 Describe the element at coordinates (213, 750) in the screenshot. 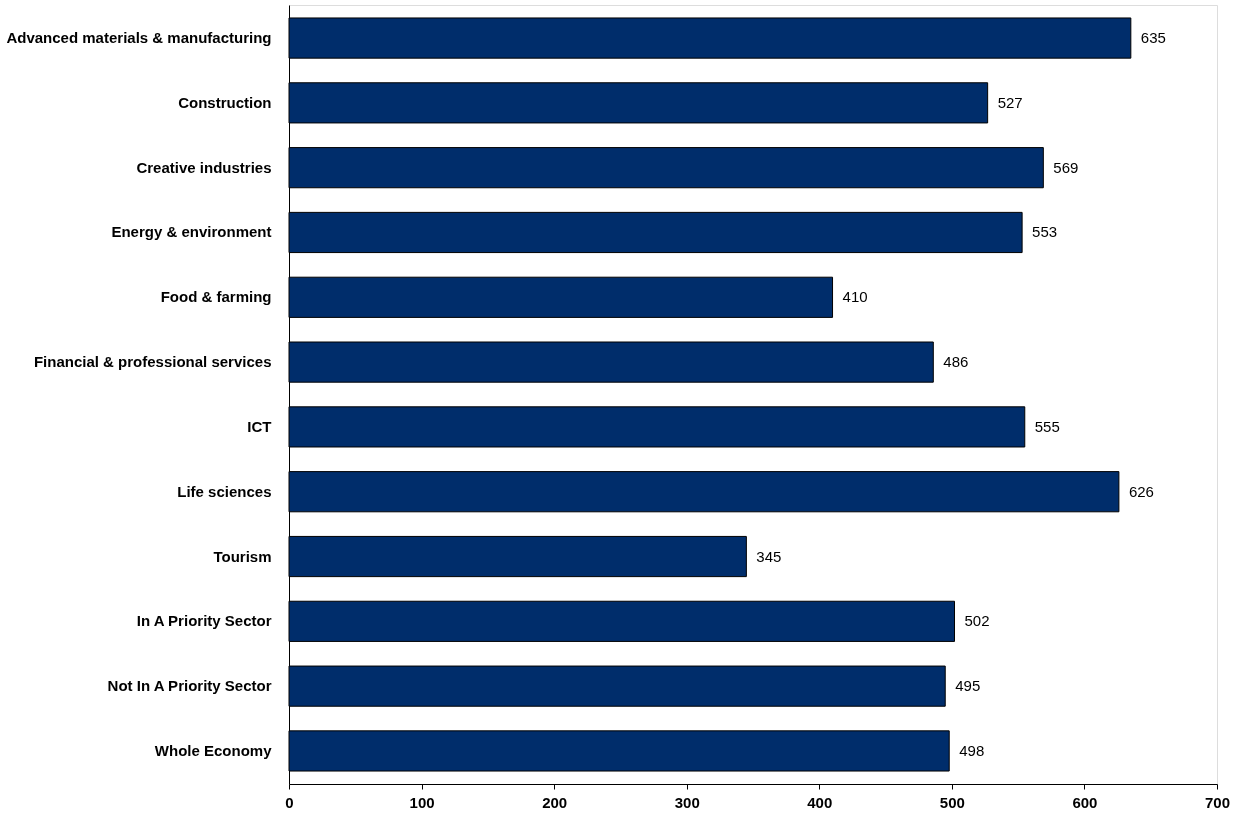

I see `y-tick-label: Whole Economy` at that location.